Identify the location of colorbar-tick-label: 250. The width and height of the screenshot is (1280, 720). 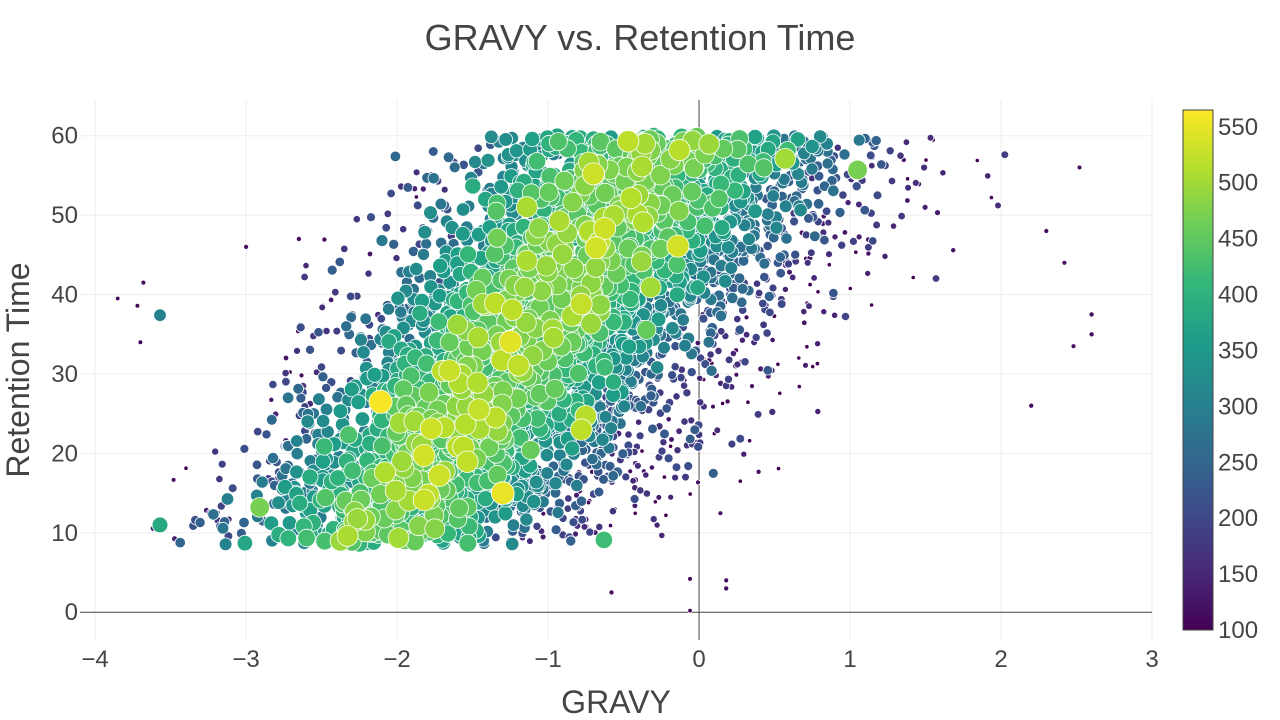
(1238, 462).